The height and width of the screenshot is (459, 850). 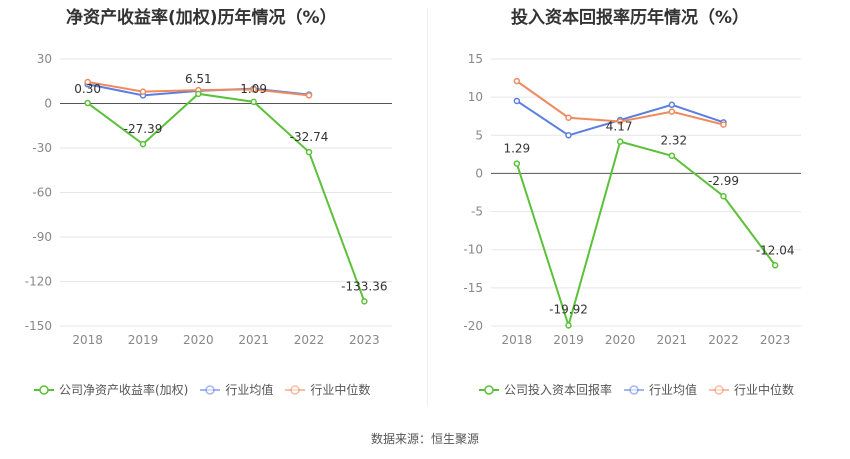 What do you see at coordinates (253, 340) in the screenshot?
I see `roe-x-tick-3: 2021` at bounding box center [253, 340].